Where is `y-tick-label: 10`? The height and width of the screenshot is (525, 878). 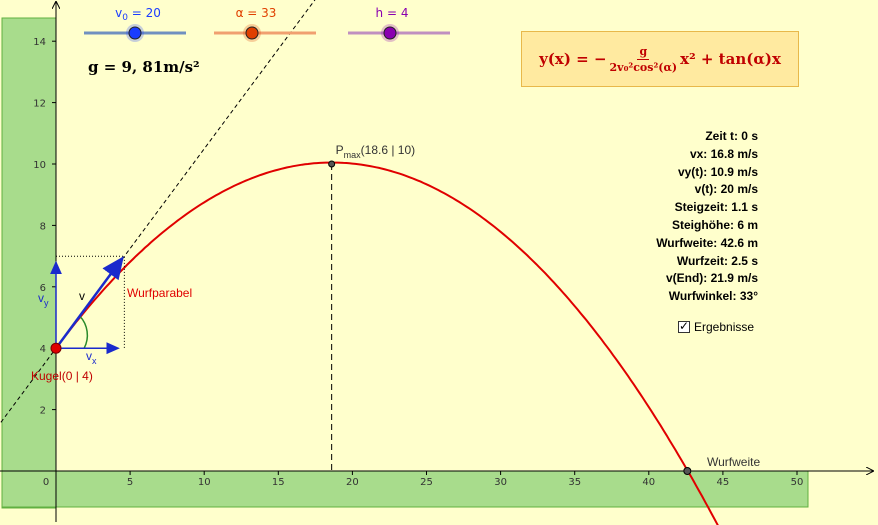
y-tick-label: 10 is located at coordinates (39, 165).